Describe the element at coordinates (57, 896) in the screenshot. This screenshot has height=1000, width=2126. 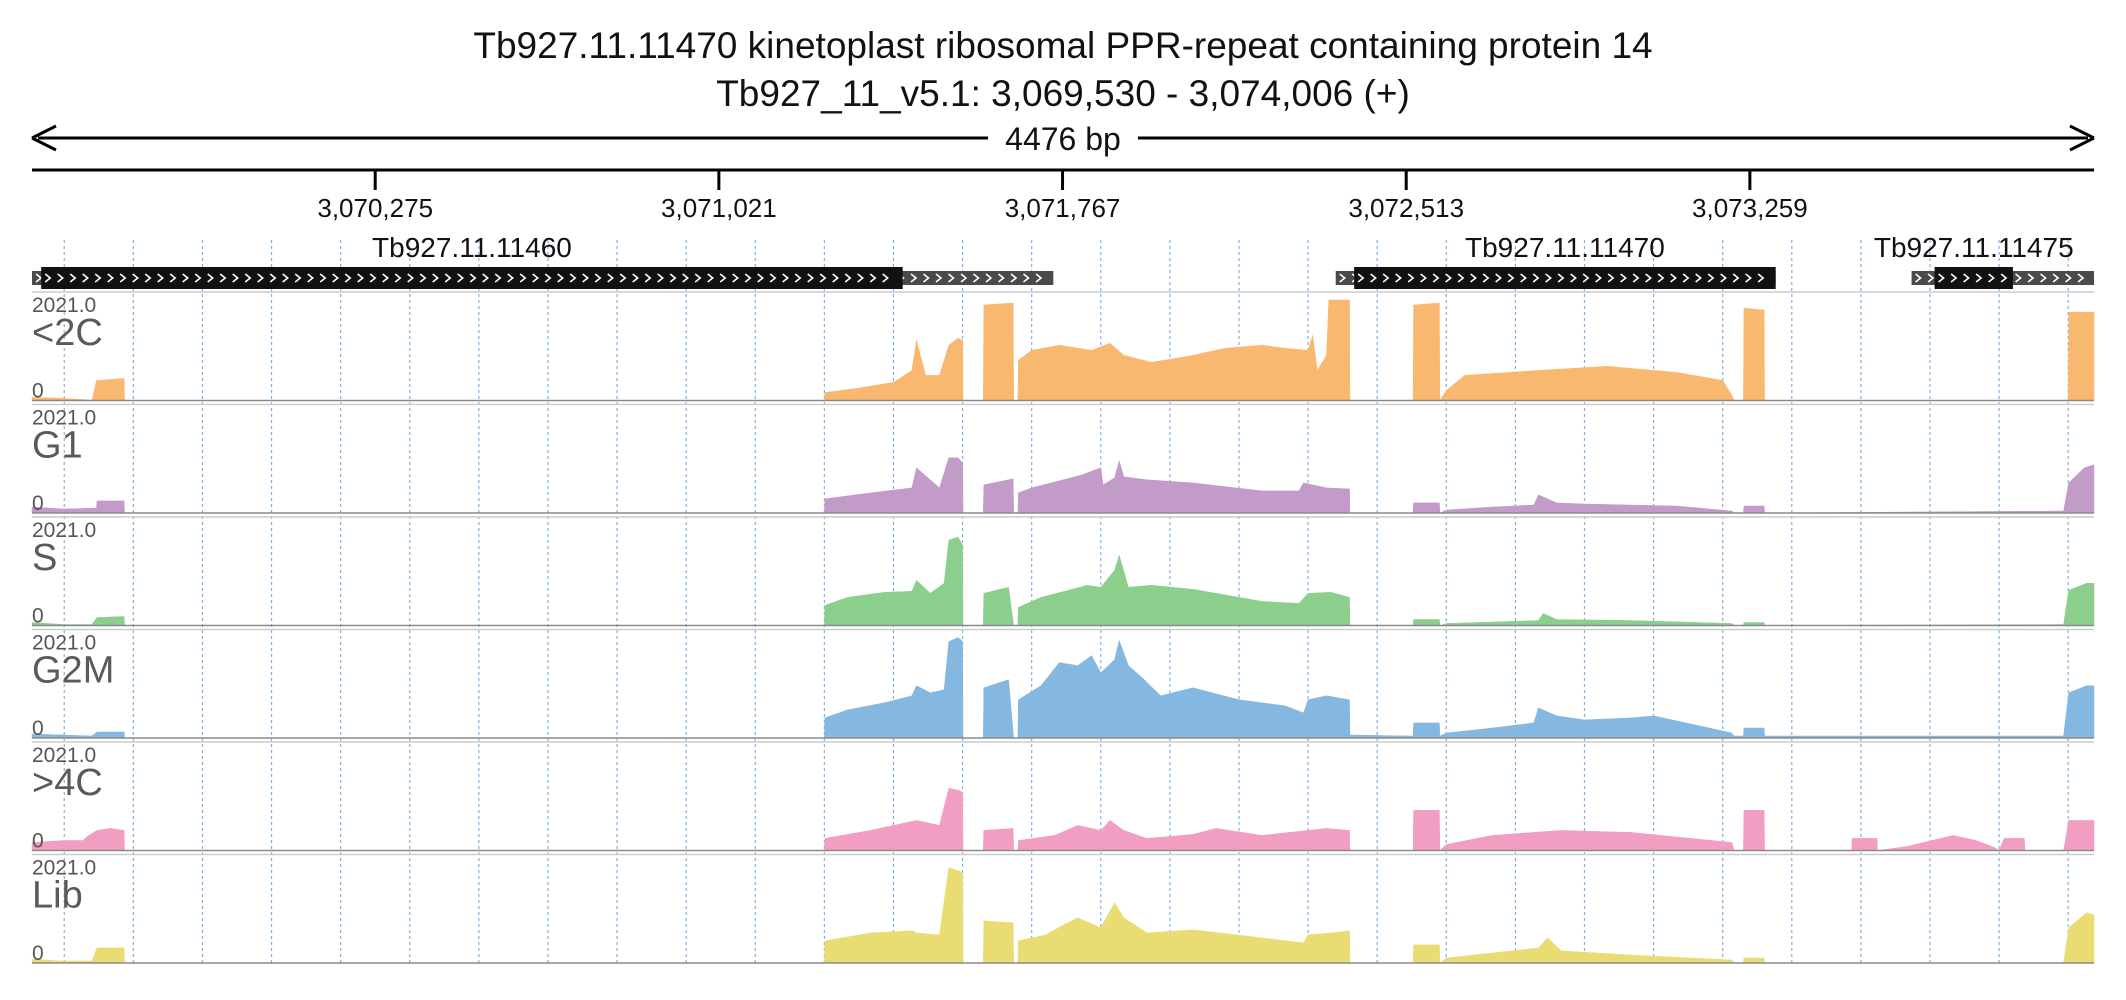
I see `track-name-label: Lib` at that location.